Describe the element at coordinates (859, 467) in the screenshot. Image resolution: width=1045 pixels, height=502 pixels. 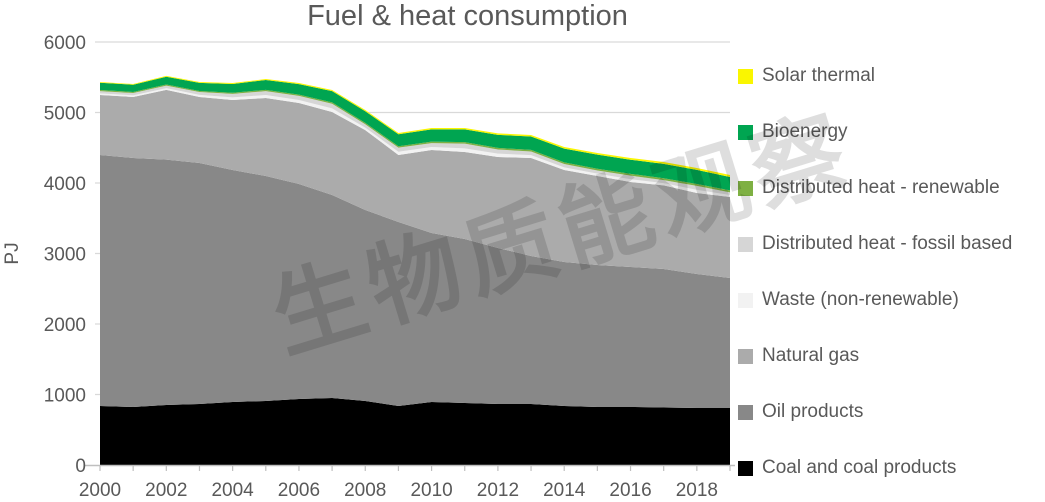
I see `legend-label: Coal and coal products` at that location.